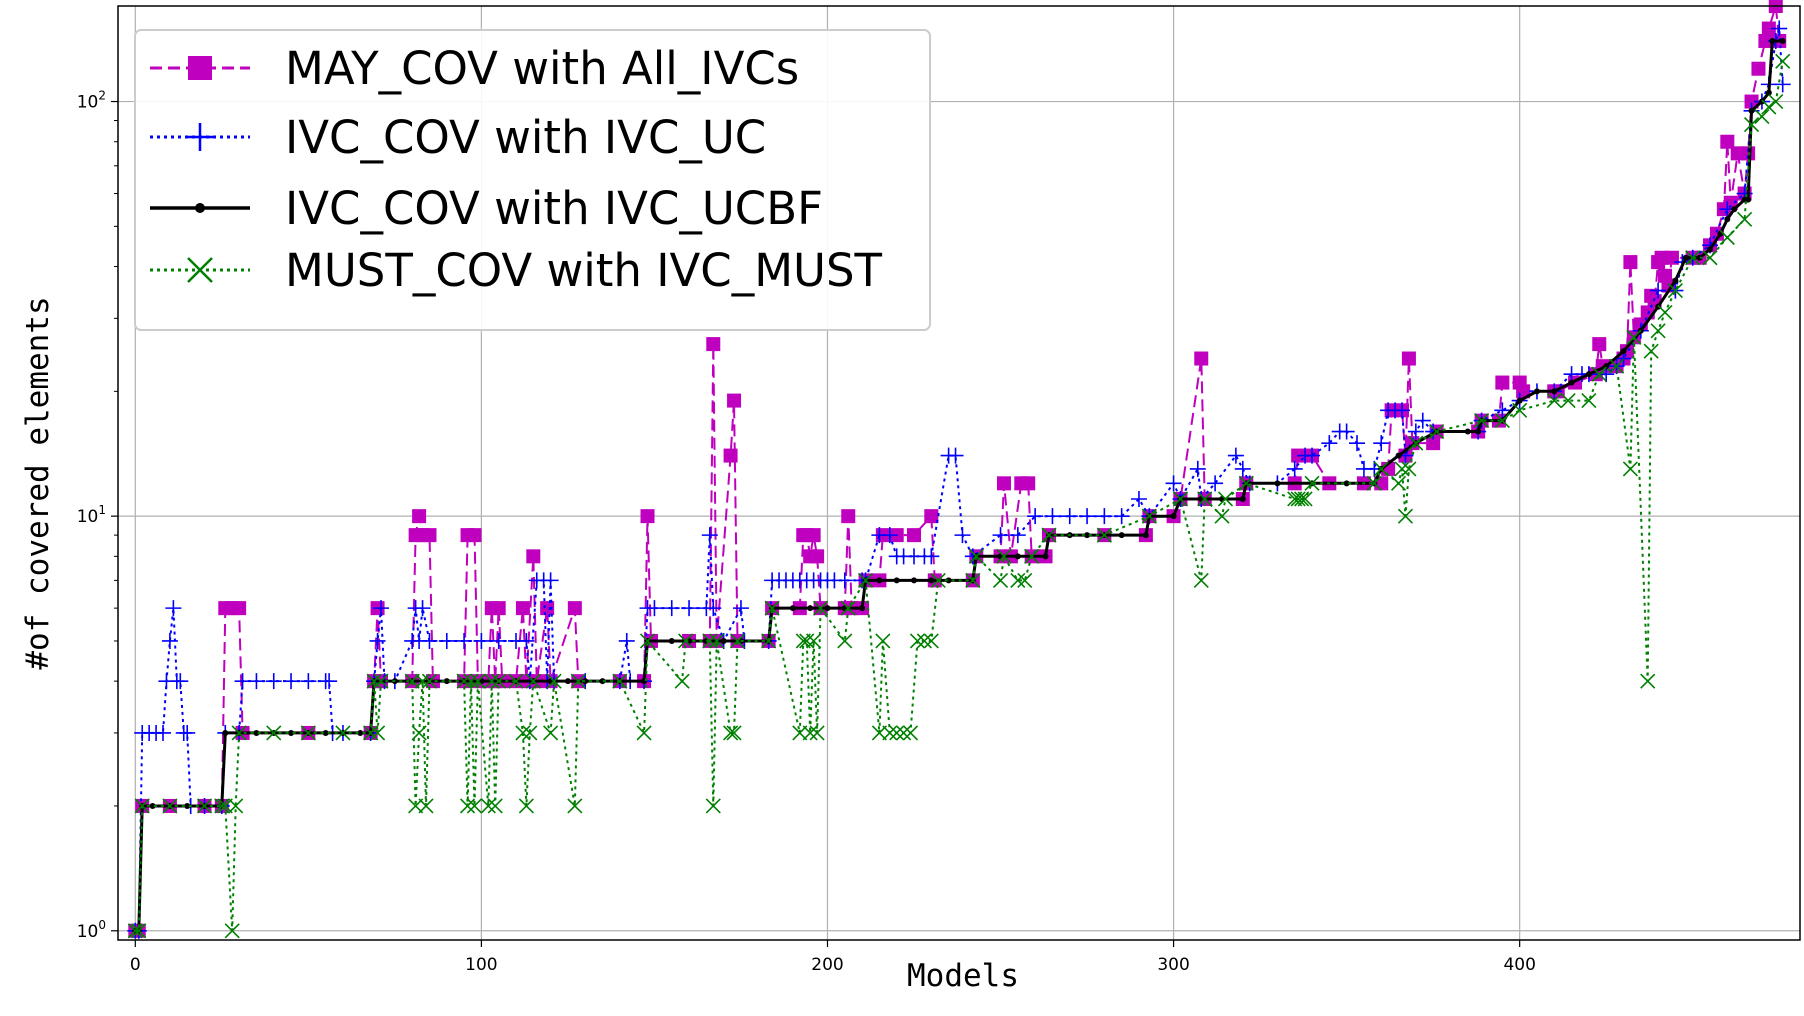 The height and width of the screenshot is (1016, 1804). I want to click on legend-label: IVC_COV with IVC_UCBF, so click(554, 208).